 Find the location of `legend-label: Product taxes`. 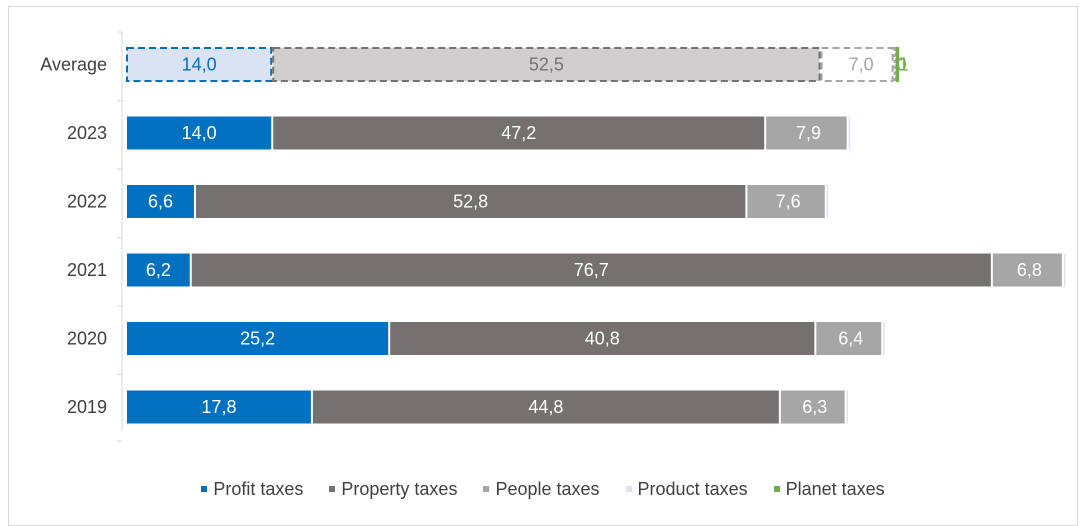

legend-label: Product taxes is located at coordinates (692, 488).